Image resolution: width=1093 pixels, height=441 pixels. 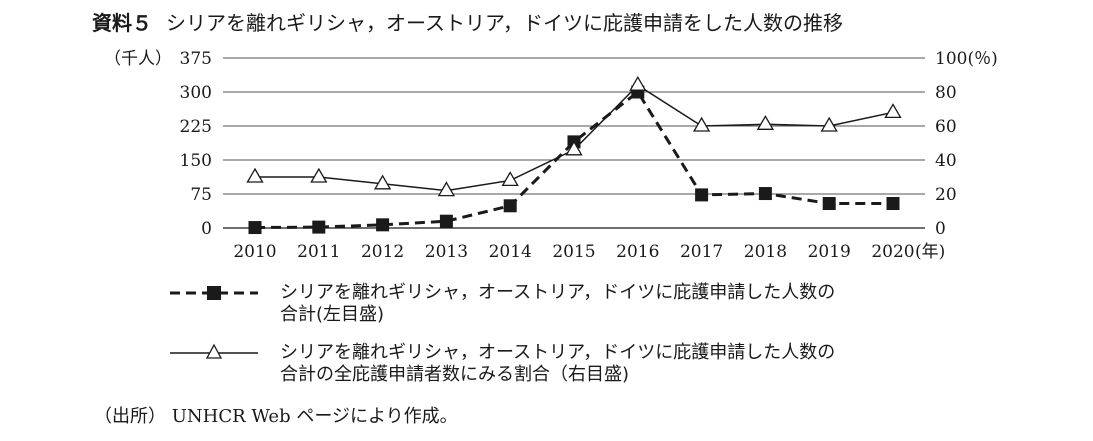 What do you see at coordinates (701, 252) in the screenshot?
I see `x-tick-label: 2017` at bounding box center [701, 252].